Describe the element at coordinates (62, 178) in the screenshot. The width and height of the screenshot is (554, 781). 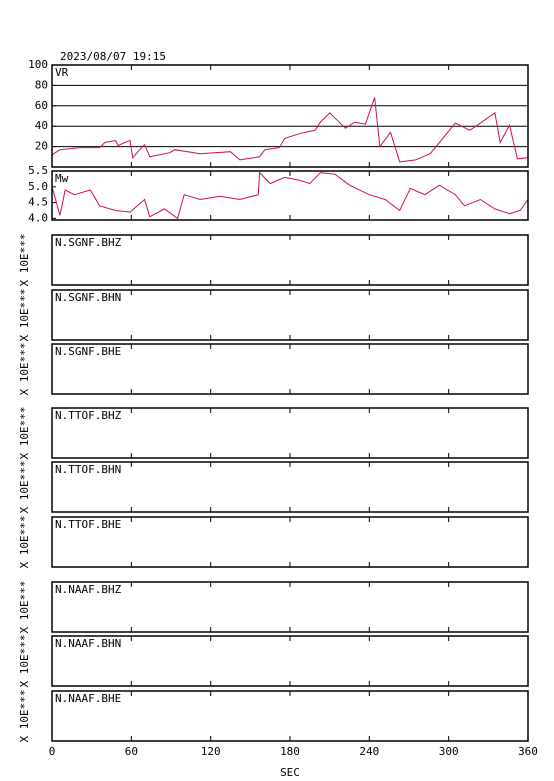
I see `series-name: Mw` at that location.